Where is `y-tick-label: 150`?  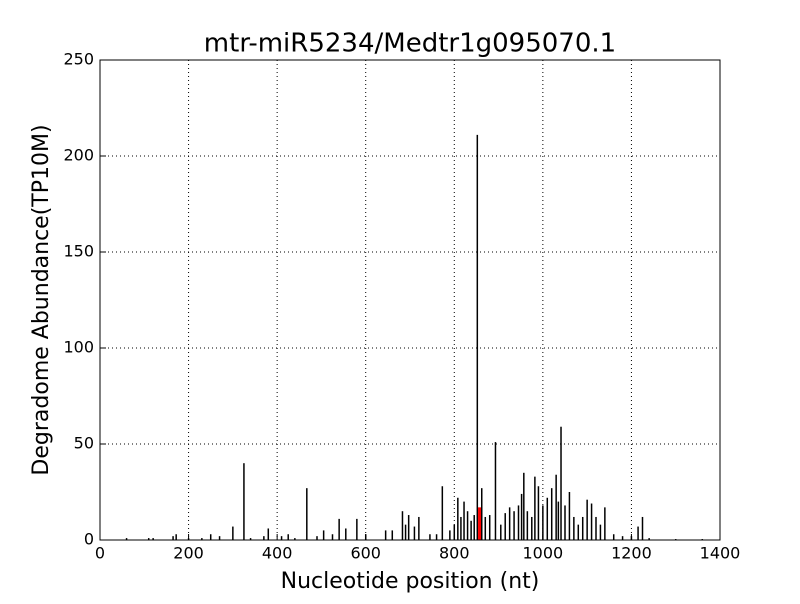 y-tick-label: 150 is located at coordinates (78, 251).